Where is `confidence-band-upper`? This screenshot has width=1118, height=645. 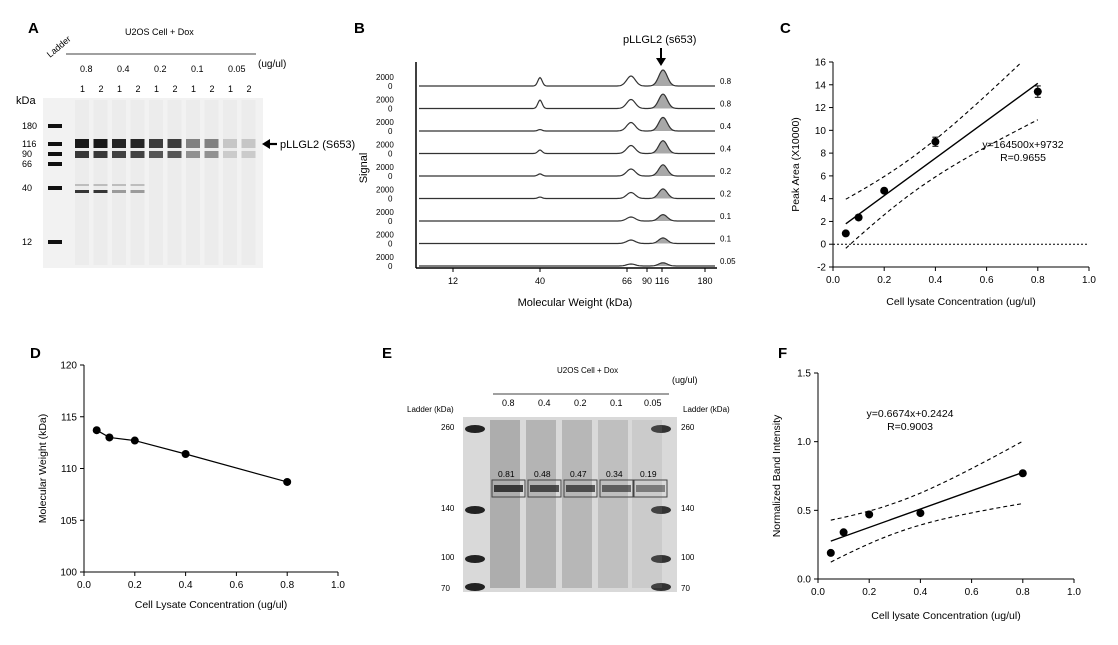
confidence-band-upper is located at coordinates (933, 131).